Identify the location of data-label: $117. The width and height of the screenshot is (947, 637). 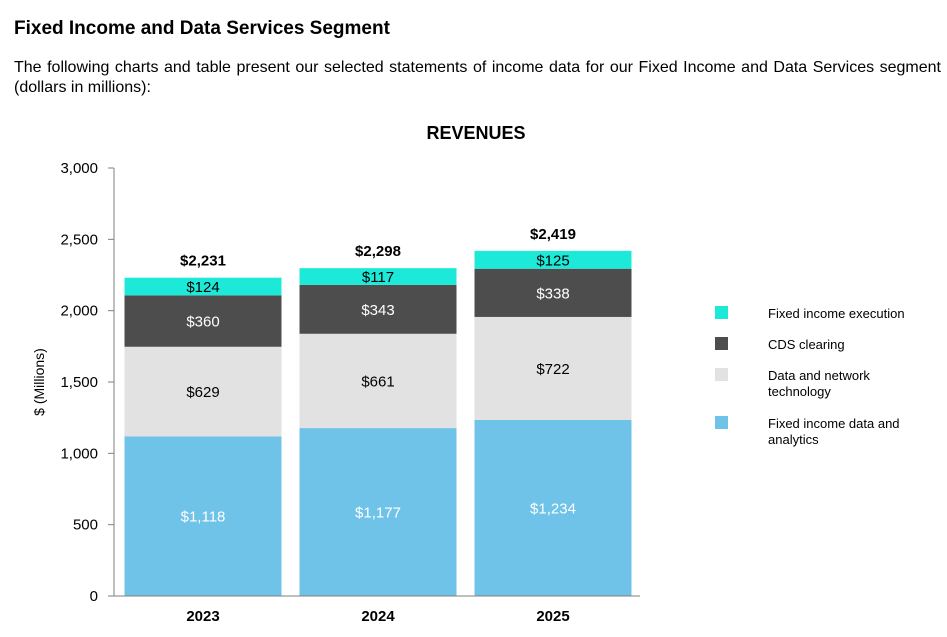
(378, 277).